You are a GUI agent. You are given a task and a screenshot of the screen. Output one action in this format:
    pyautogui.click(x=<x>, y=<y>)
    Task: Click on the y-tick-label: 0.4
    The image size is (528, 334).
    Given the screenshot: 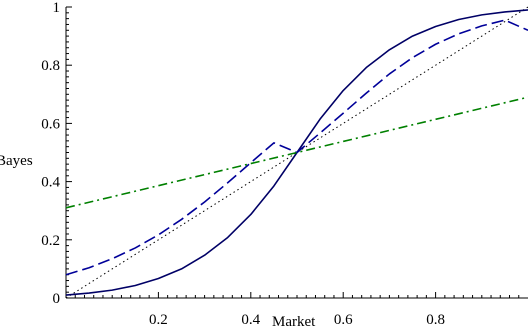 What is the action you would take?
    pyautogui.click(x=50, y=183)
    